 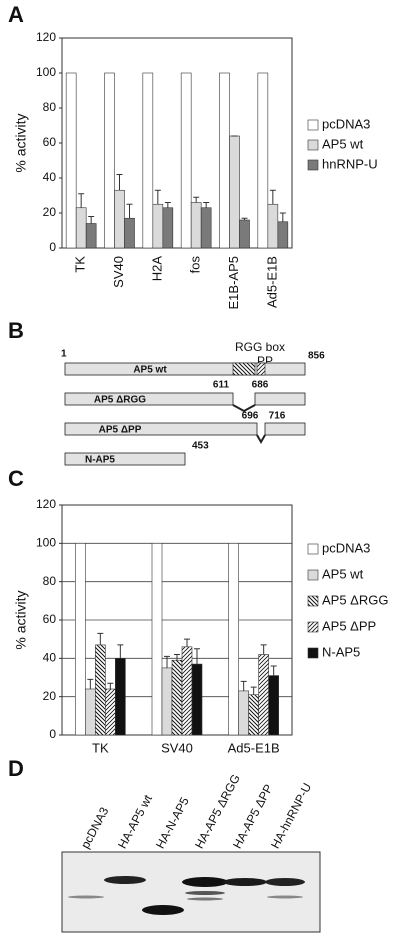 I want to click on legend-label: N-AP5, so click(x=341, y=651).